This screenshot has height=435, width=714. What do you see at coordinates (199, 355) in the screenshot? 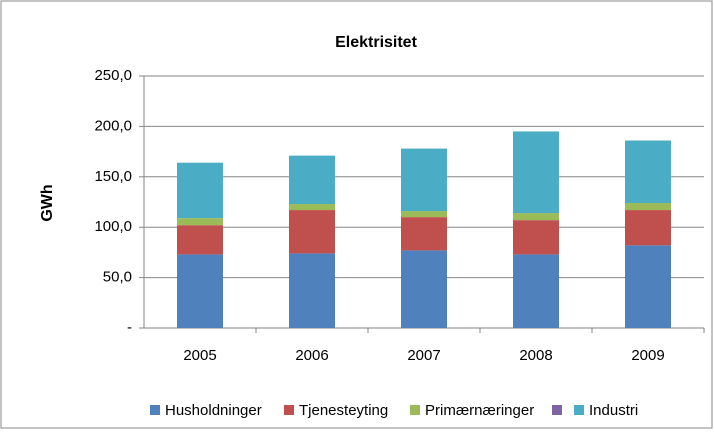
I see `x-tick-label: 2005` at bounding box center [199, 355].